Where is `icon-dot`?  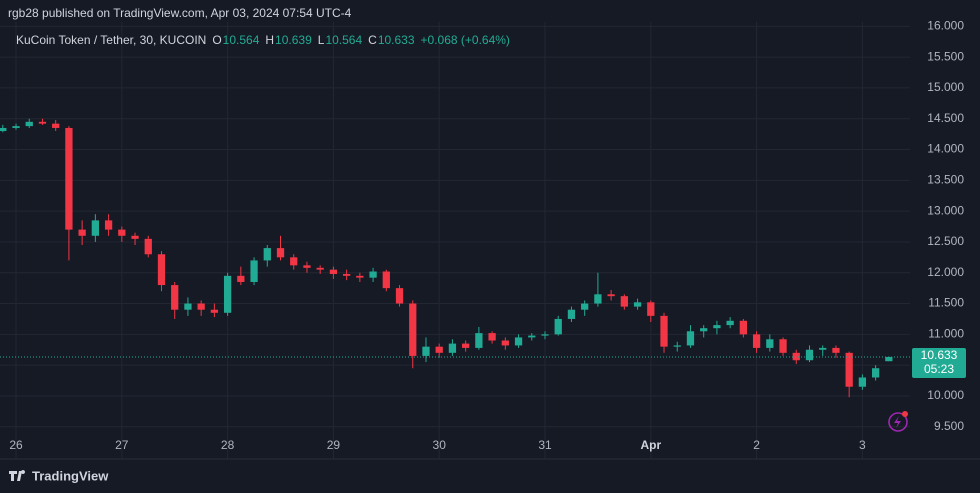 icon-dot is located at coordinates (905, 414).